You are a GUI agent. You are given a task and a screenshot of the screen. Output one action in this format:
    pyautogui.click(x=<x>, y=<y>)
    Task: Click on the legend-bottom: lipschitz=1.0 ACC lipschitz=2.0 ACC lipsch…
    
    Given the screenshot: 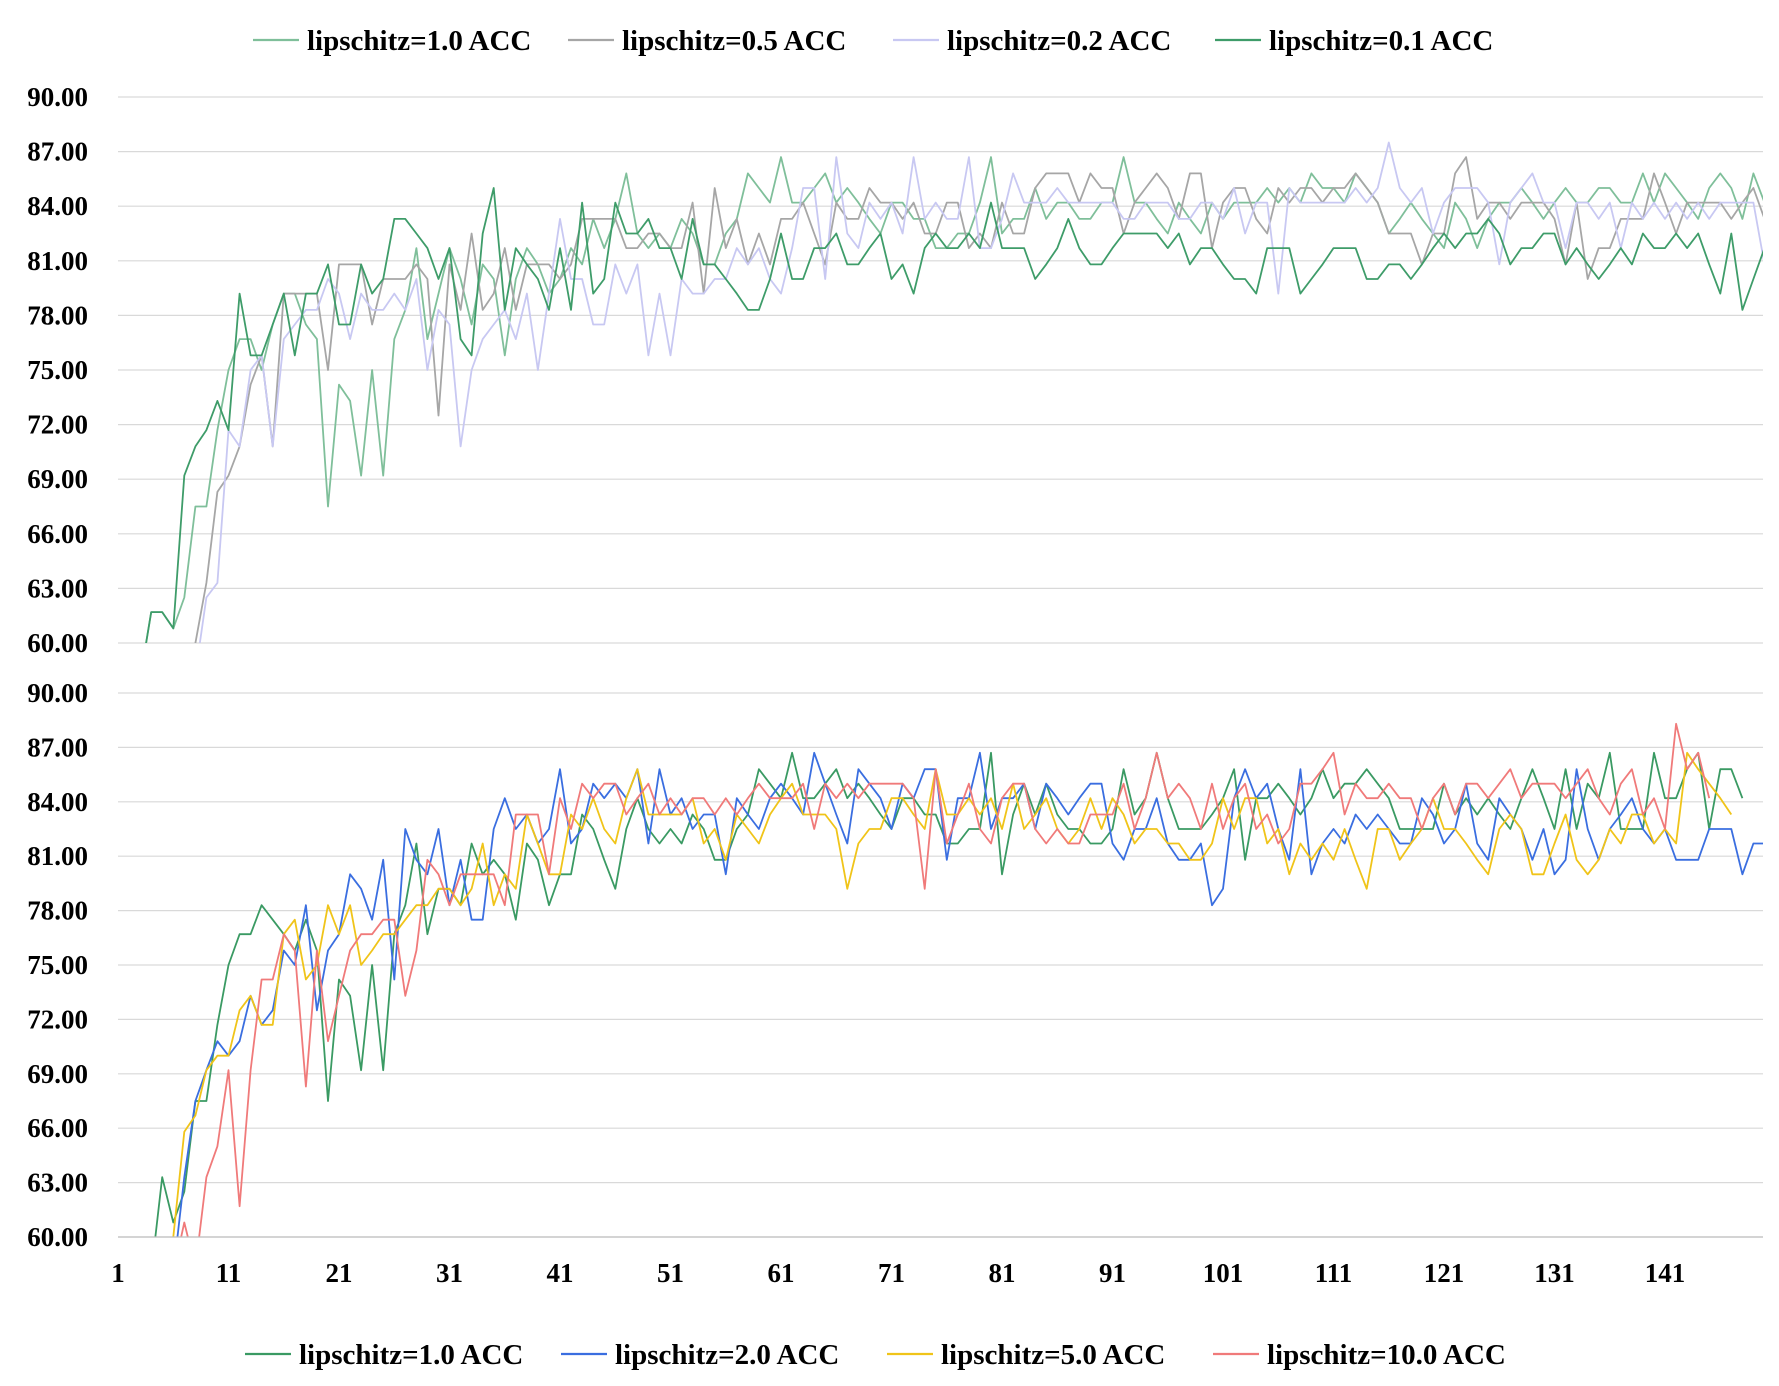 What is the action you would take?
    pyautogui.click(x=875, y=1355)
    